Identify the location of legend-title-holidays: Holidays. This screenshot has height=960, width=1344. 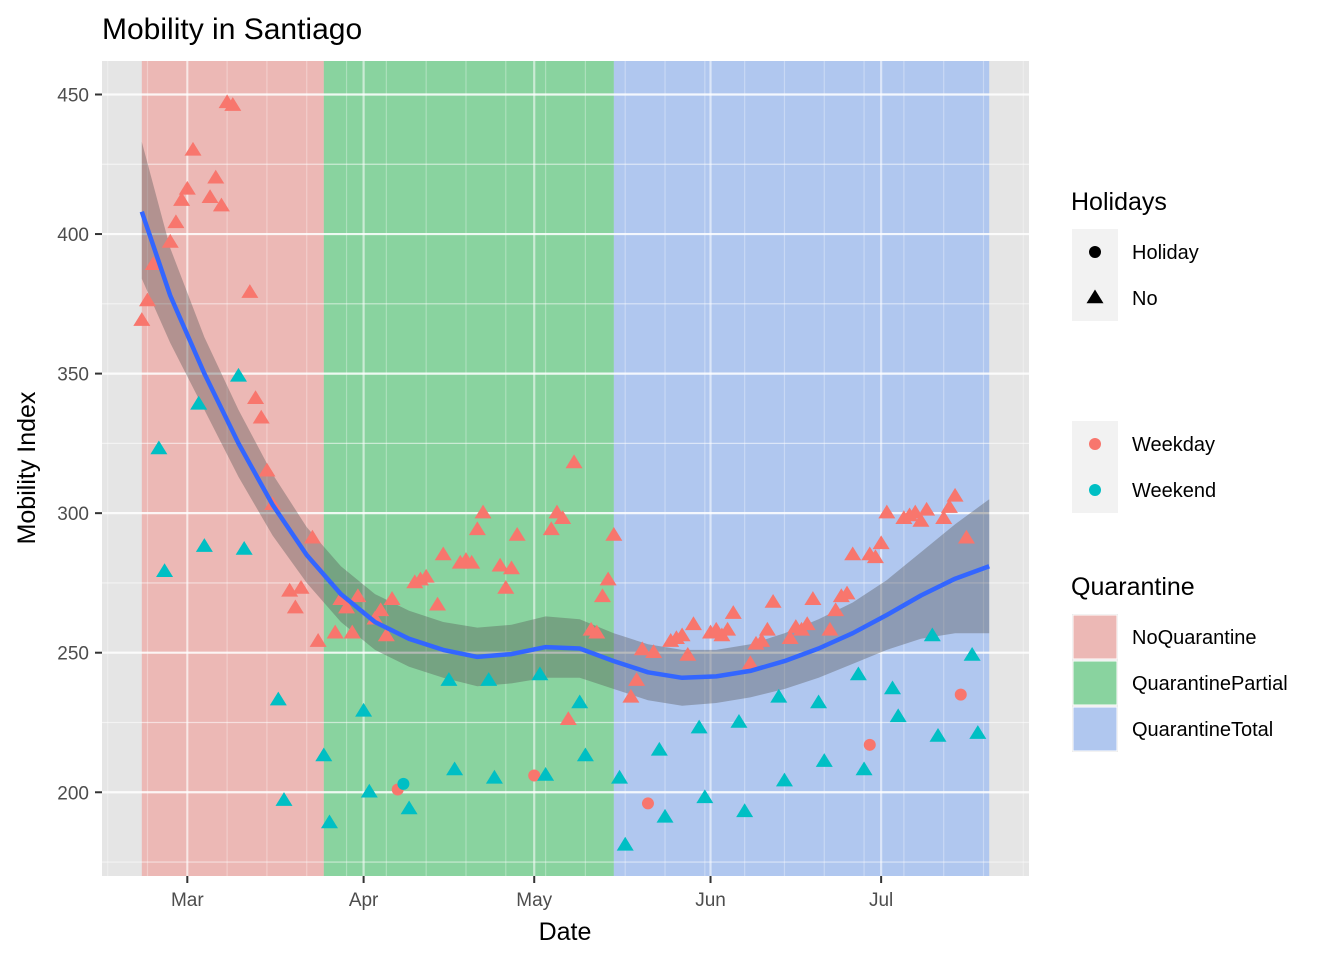
(1119, 202).